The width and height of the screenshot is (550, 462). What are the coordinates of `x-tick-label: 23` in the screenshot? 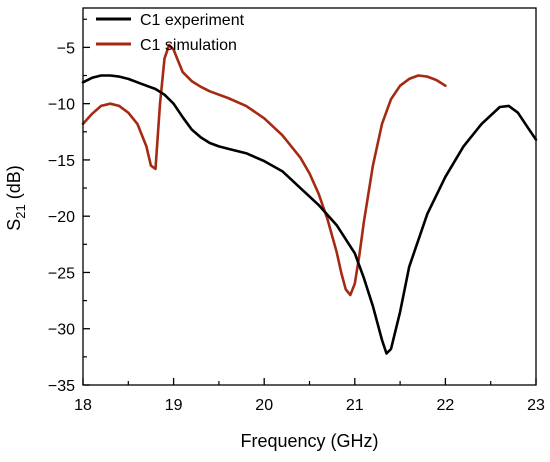 It's located at (536, 405).